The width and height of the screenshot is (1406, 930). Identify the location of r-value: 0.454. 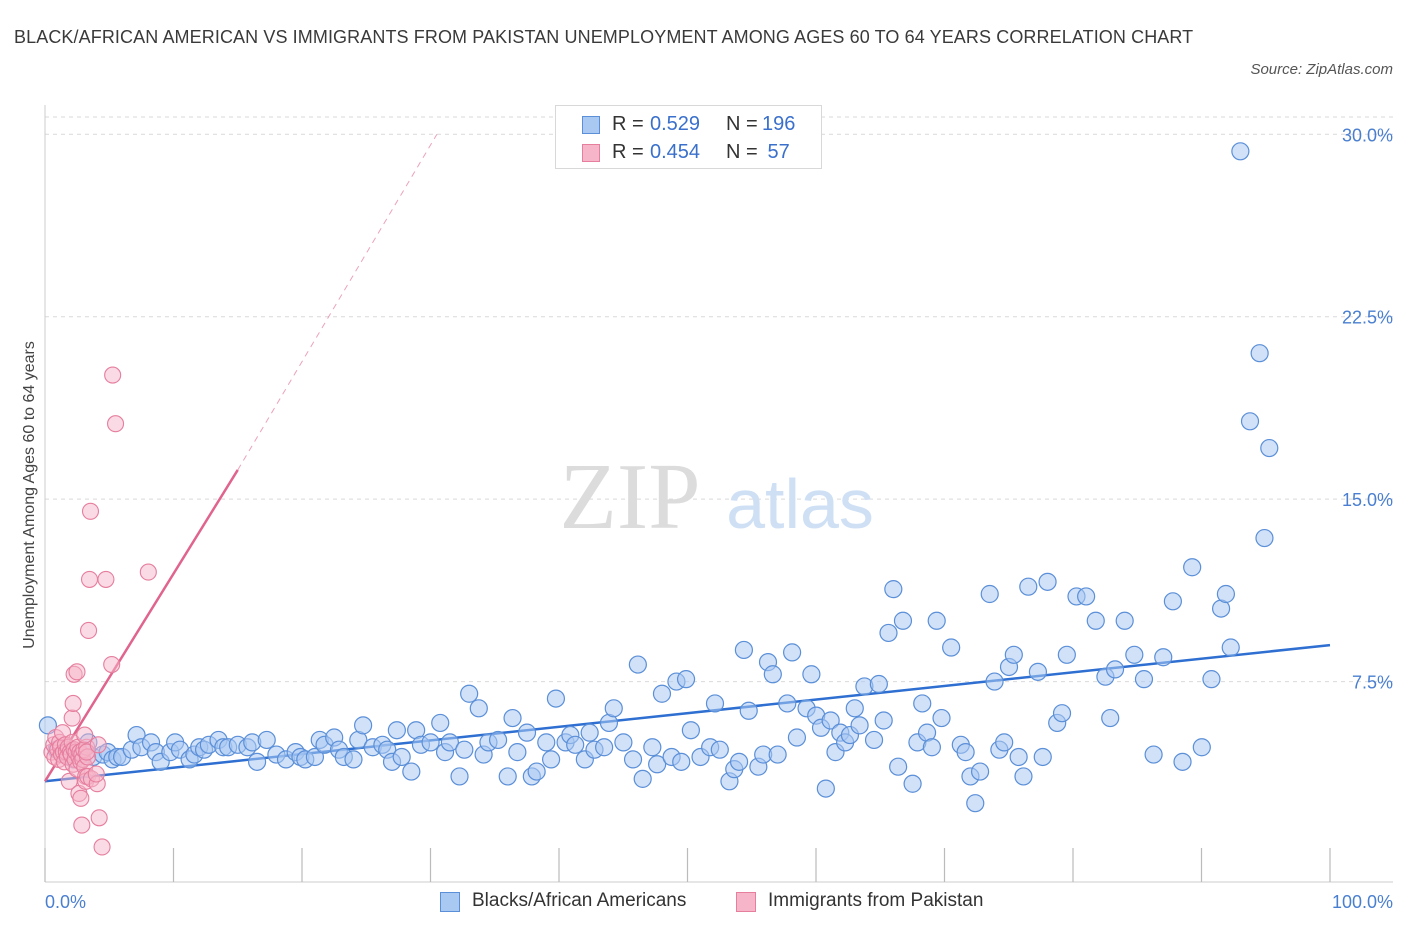
(675, 152).